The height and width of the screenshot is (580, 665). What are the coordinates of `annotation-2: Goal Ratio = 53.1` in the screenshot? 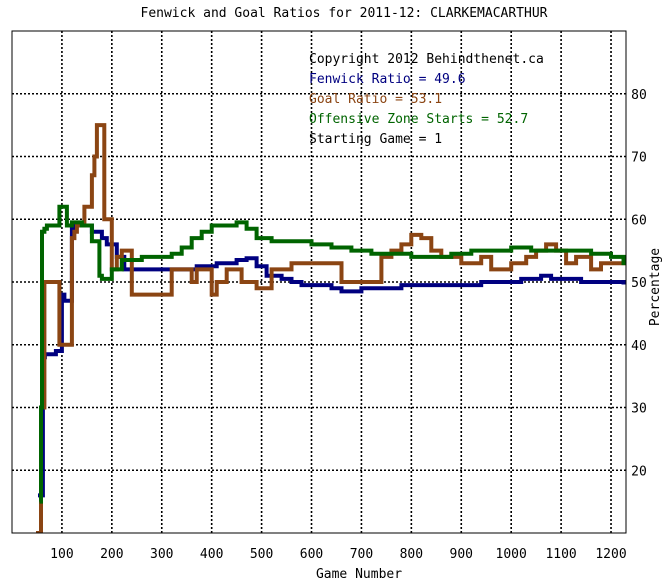 It's located at (375, 99).